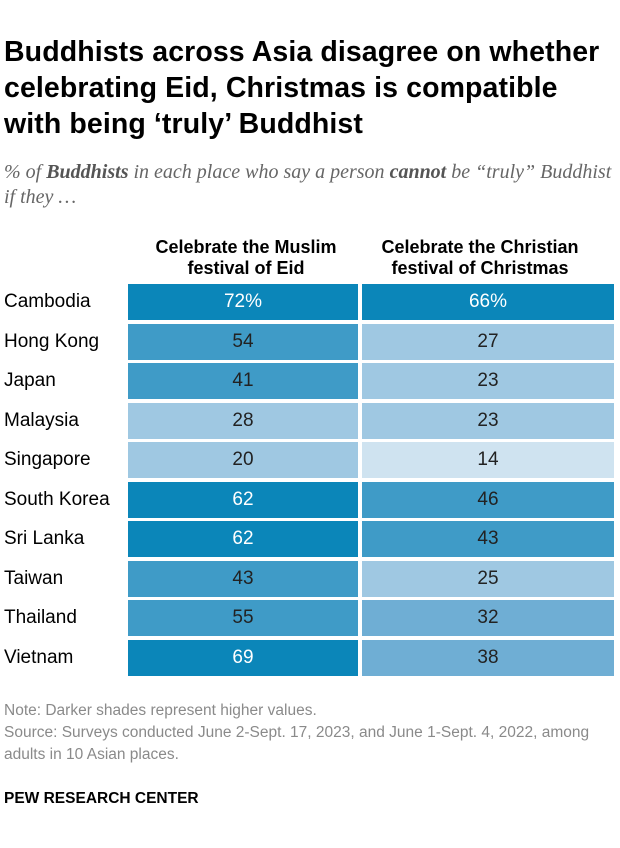 This screenshot has width=620, height=848. I want to click on subtitle-text-1: % of, so click(25, 172).